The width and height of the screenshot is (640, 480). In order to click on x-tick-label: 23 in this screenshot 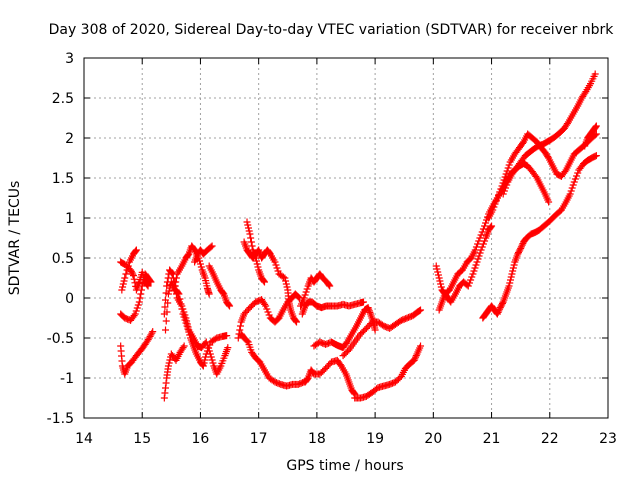, I will do `click(608, 439)`.